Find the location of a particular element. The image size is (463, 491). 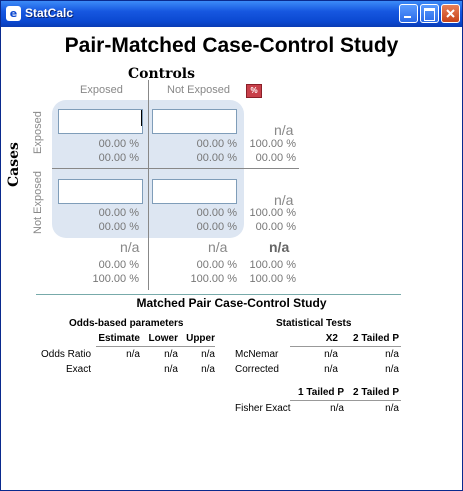

window-title: StatCalc is located at coordinates (49, 13).